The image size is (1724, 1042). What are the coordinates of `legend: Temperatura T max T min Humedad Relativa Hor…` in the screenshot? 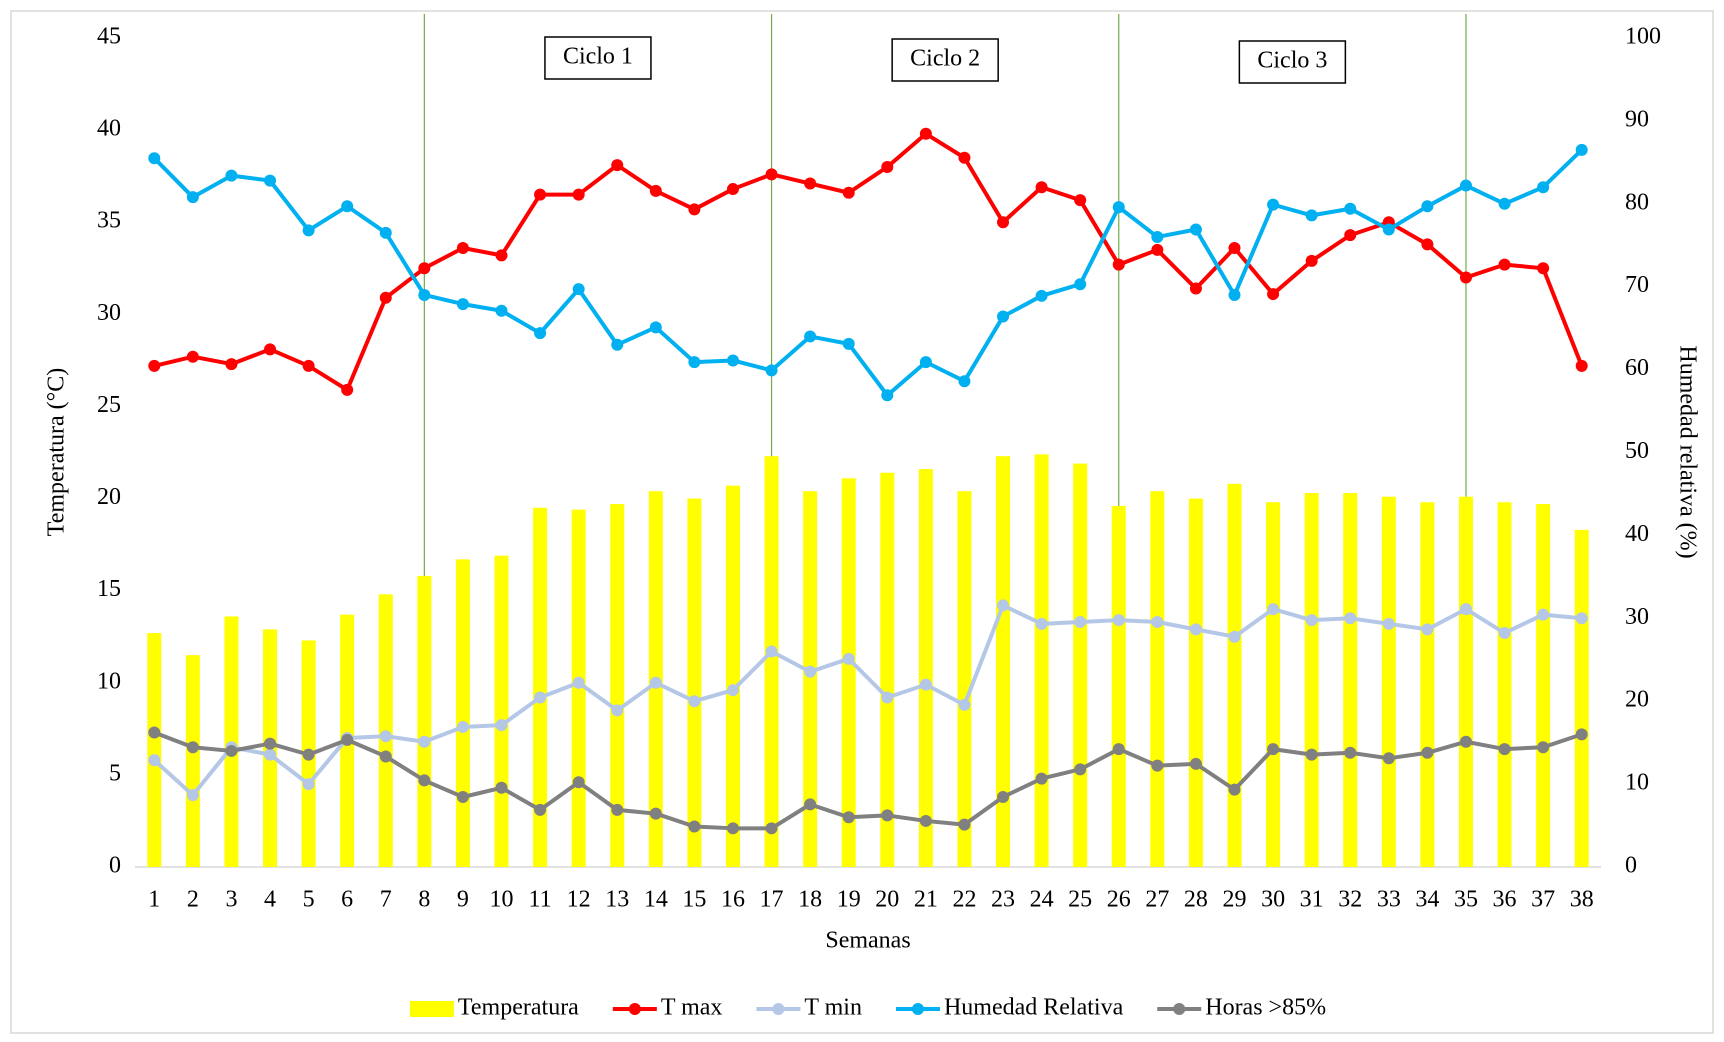 It's located at (867, 1008).